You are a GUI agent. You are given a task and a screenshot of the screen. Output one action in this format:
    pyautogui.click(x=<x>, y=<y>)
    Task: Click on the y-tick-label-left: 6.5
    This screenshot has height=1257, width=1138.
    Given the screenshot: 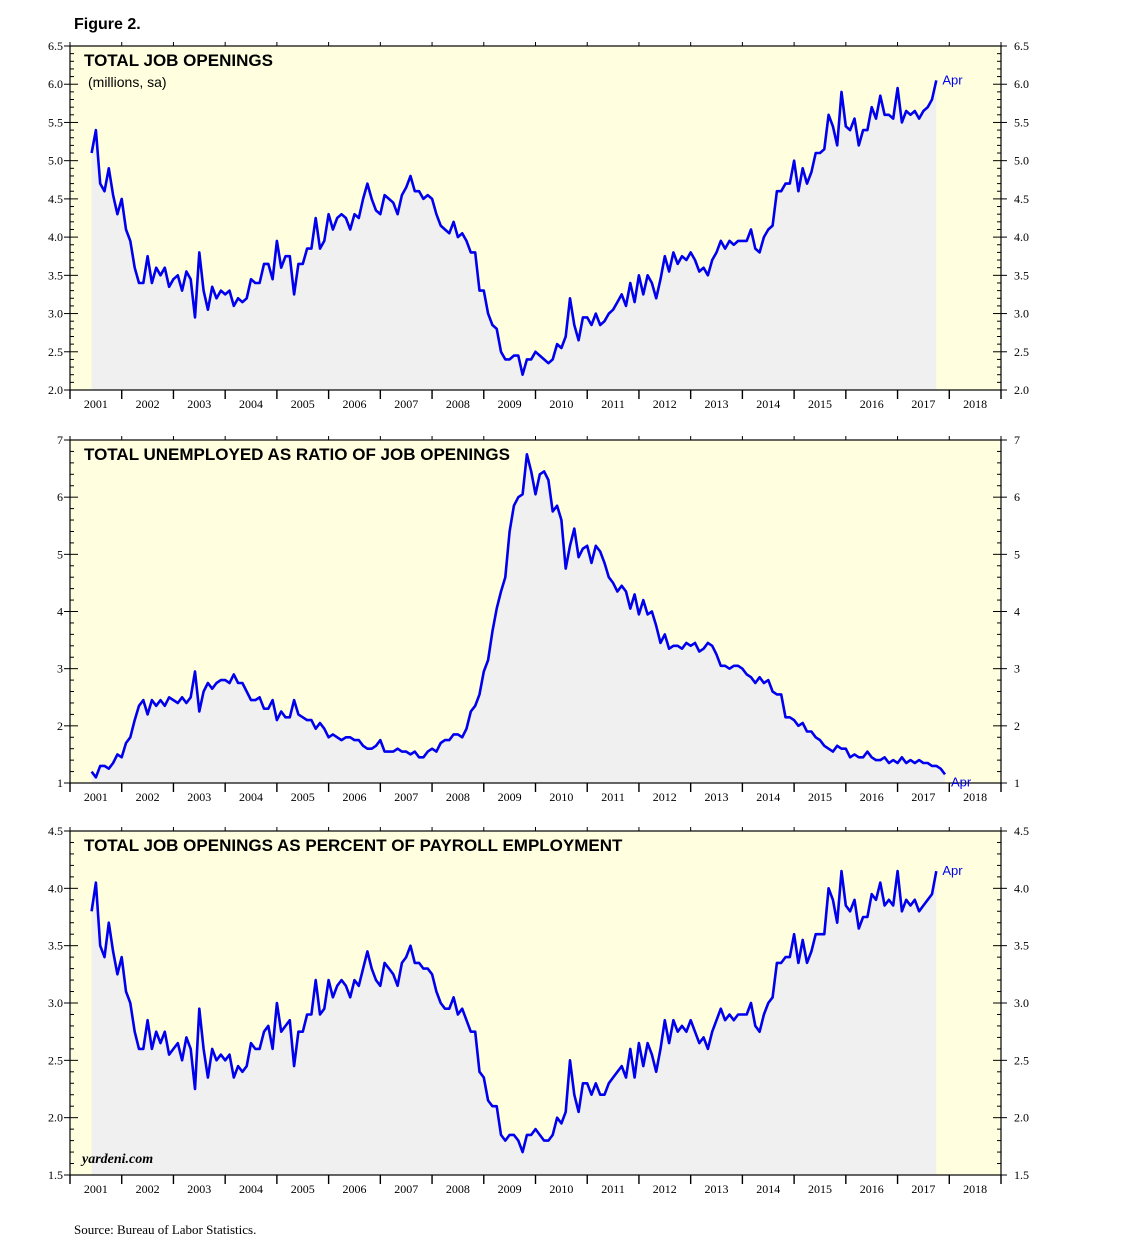 What is the action you would take?
    pyautogui.click(x=55, y=46)
    